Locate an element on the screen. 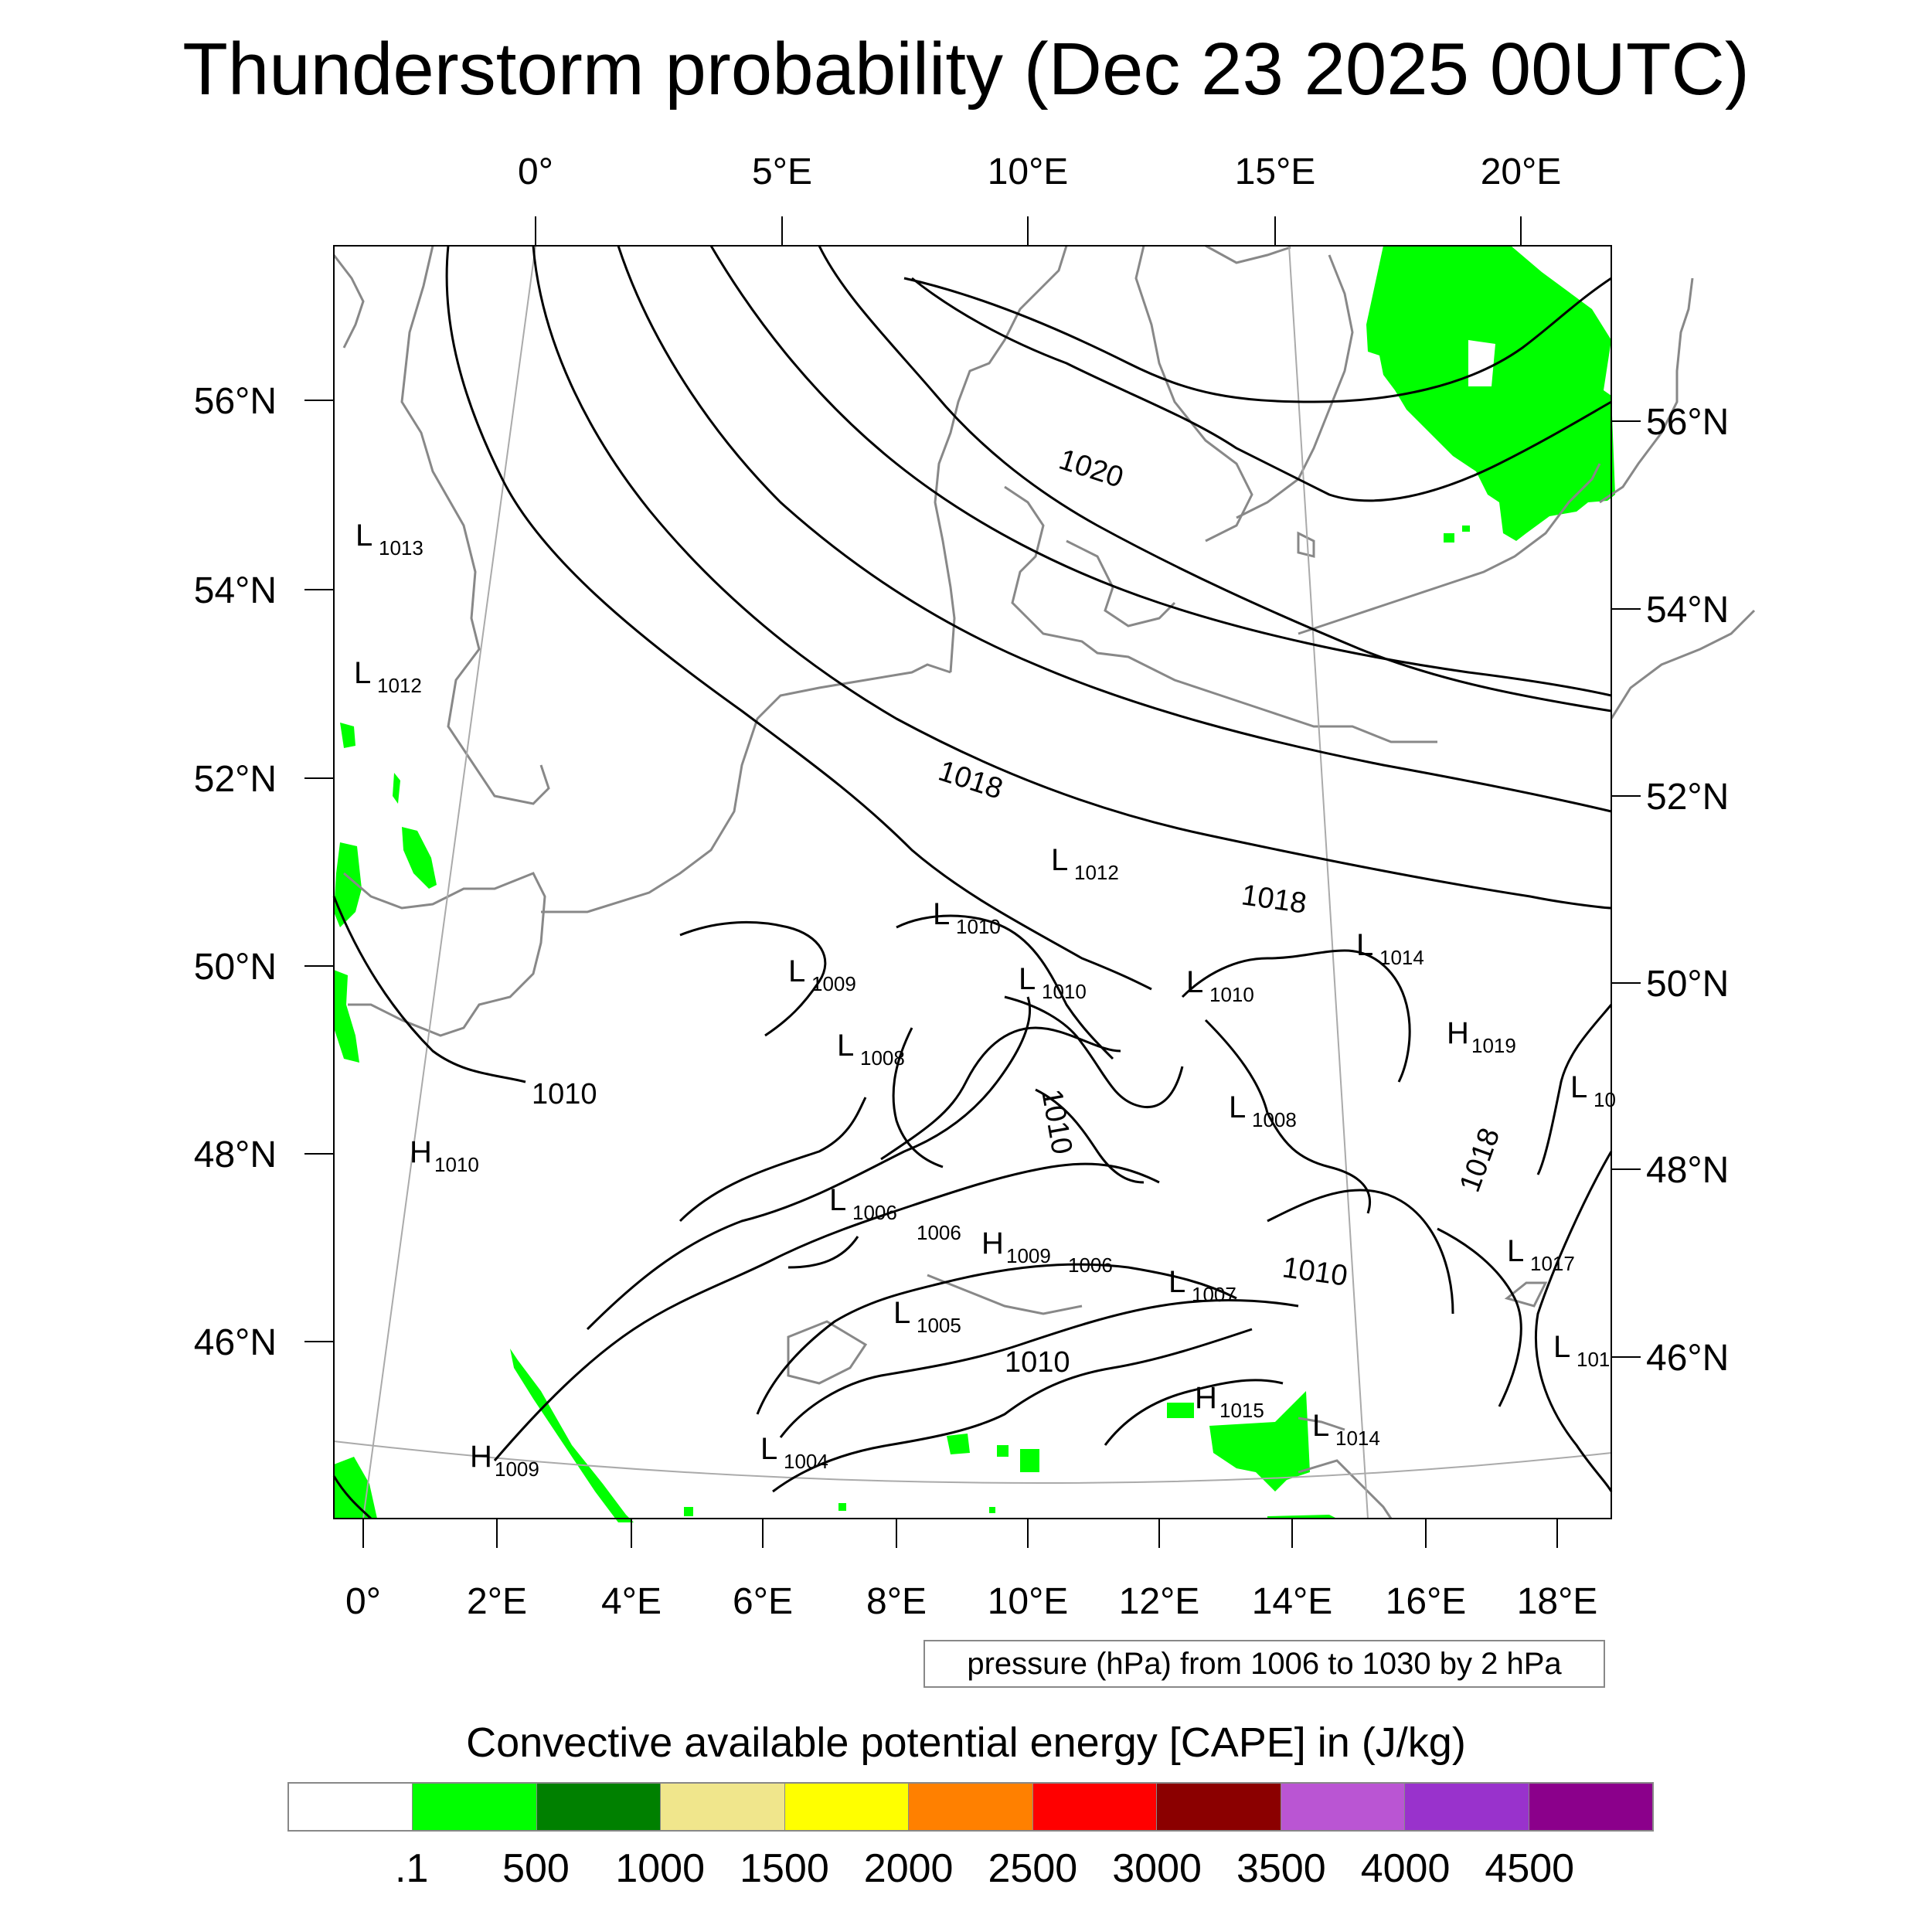 Image resolution: width=1932 pixels, height=1932 pixels. svg-text: 1013 is located at coordinates (401, 548).